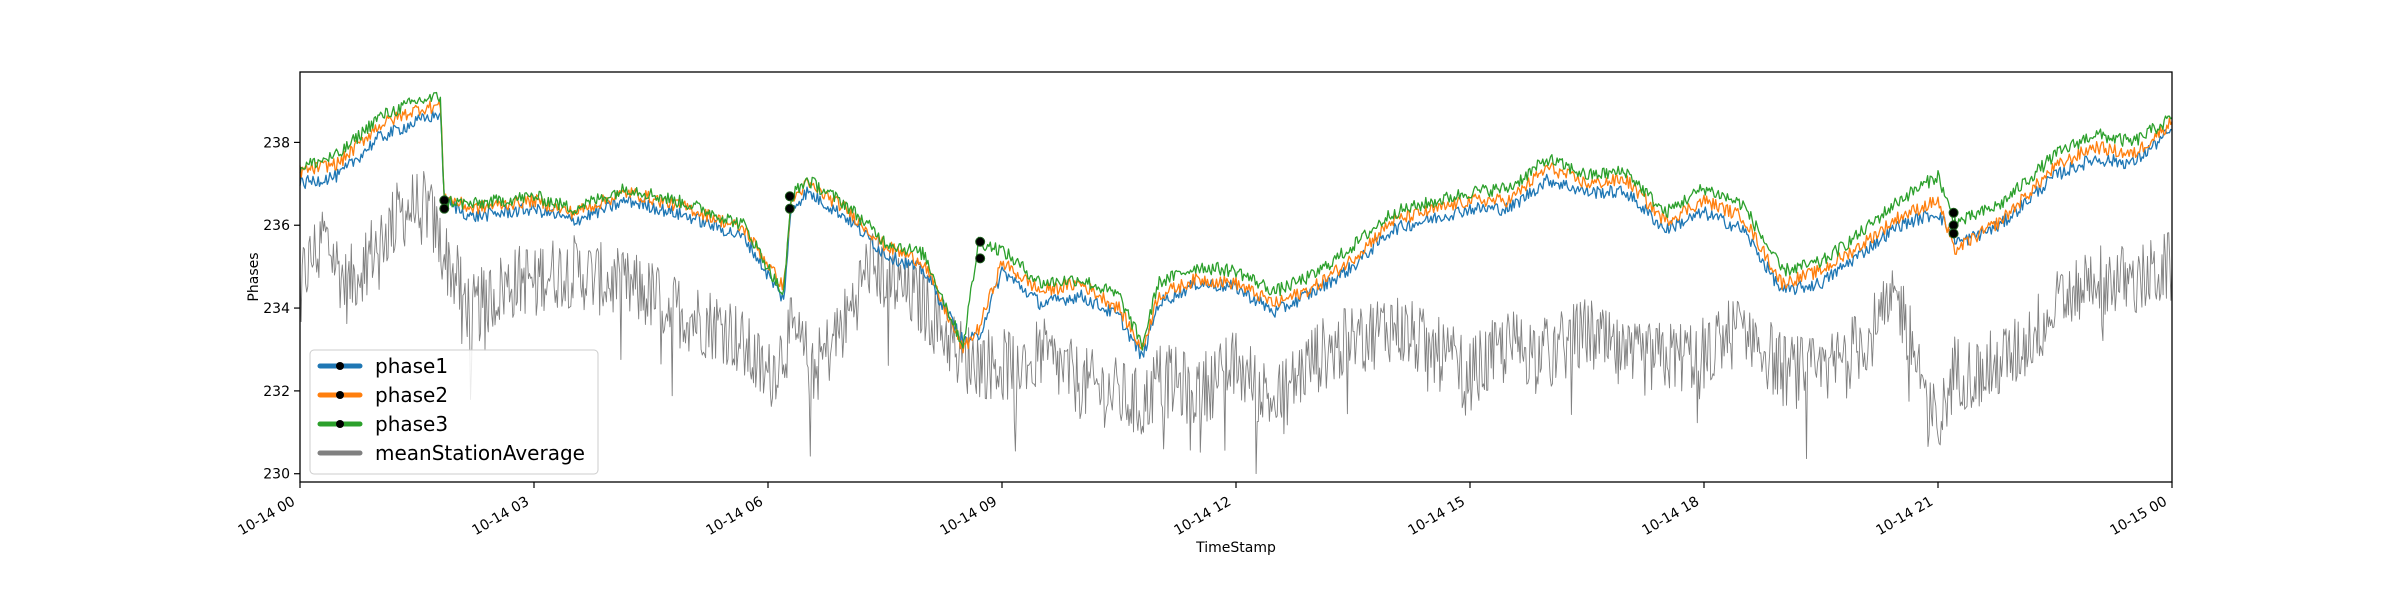  What do you see at coordinates (276, 392) in the screenshot?
I see `y-tick-label: 232` at bounding box center [276, 392].